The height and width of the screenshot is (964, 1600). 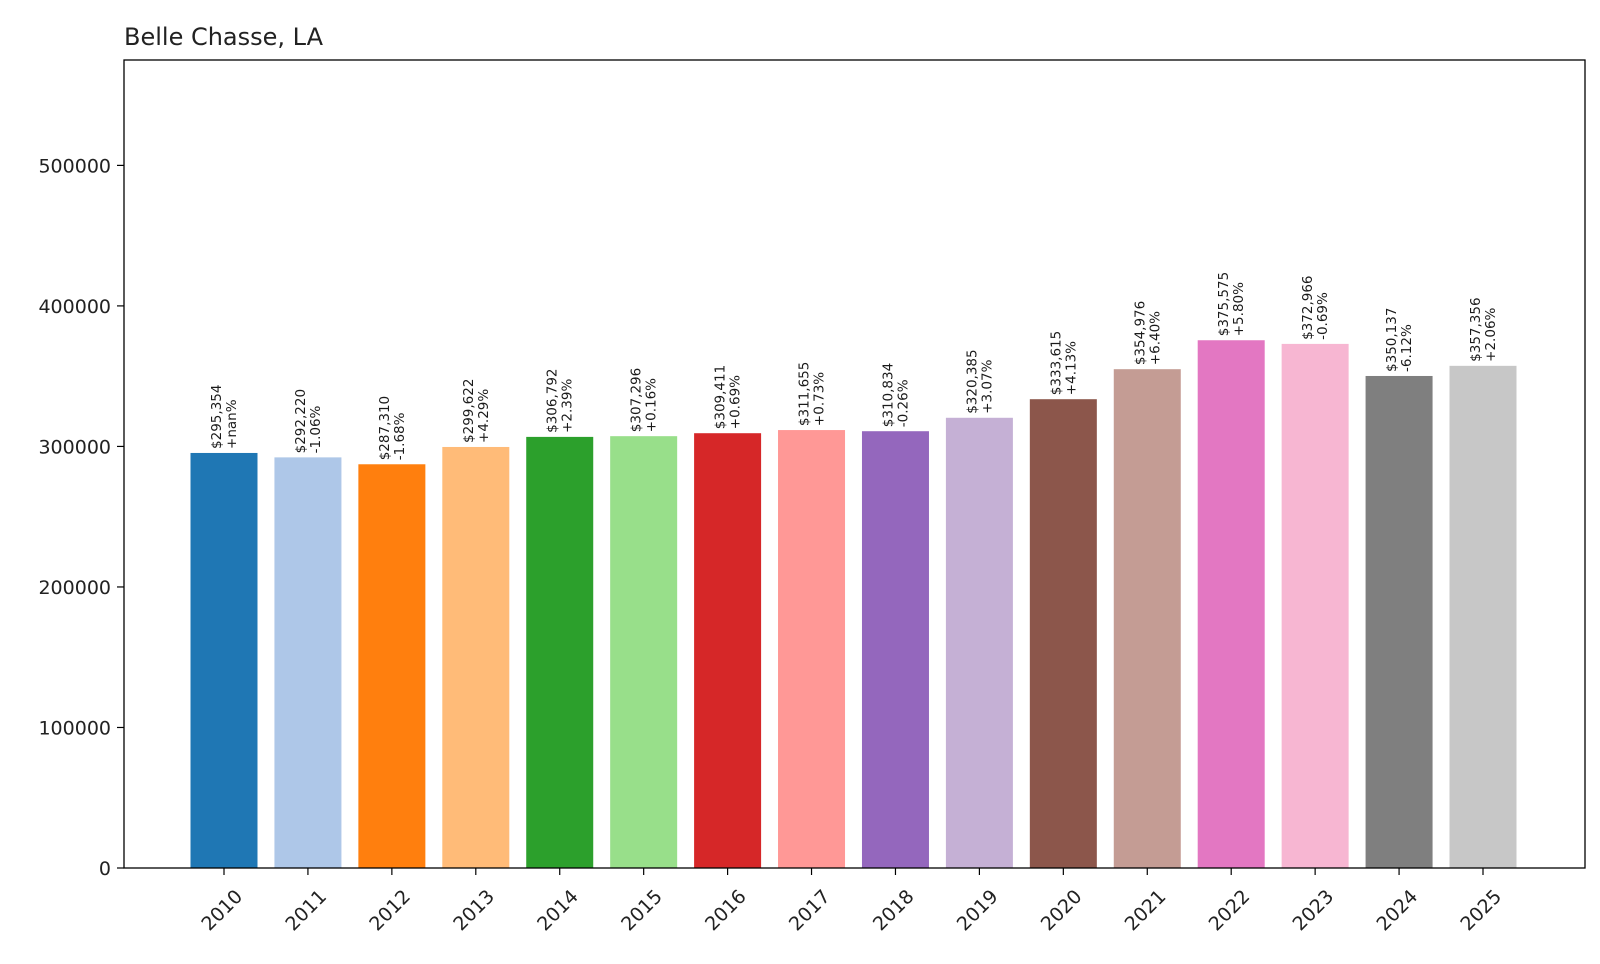 What do you see at coordinates (1476, 329) in the screenshot?
I see `bar-value-label: $357,356` at bounding box center [1476, 329].